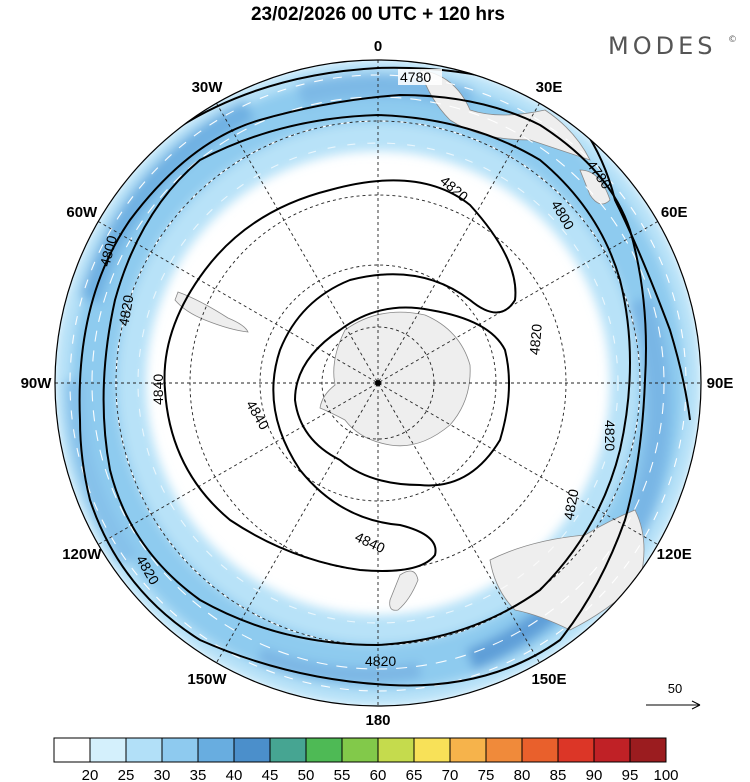  I want to click on map-title: 23/02/2026 00 UTC + 120 hrs, so click(378, 14).